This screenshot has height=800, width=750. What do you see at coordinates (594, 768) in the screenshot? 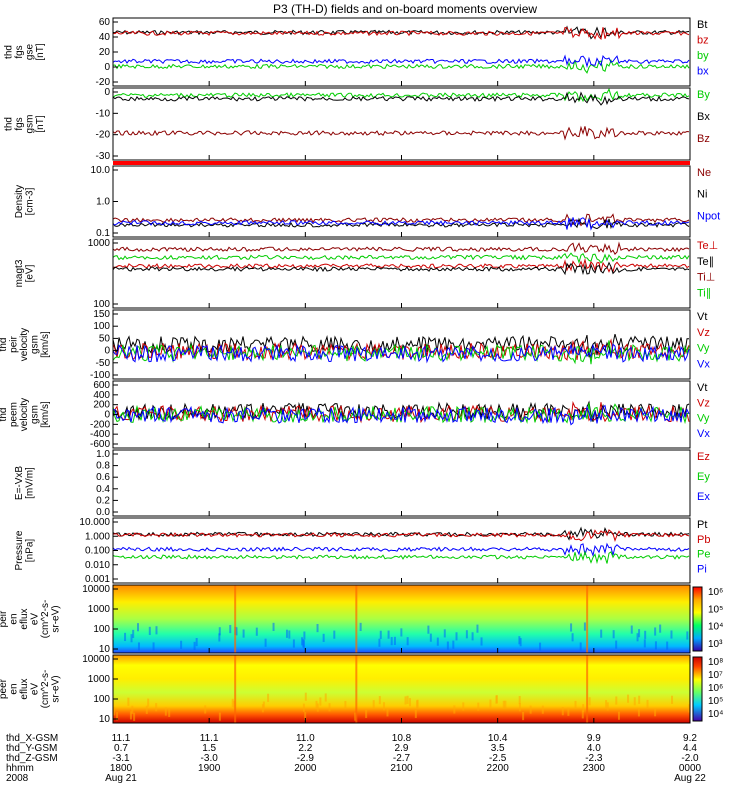
I see `ephemeris-value: 2300` at bounding box center [594, 768].